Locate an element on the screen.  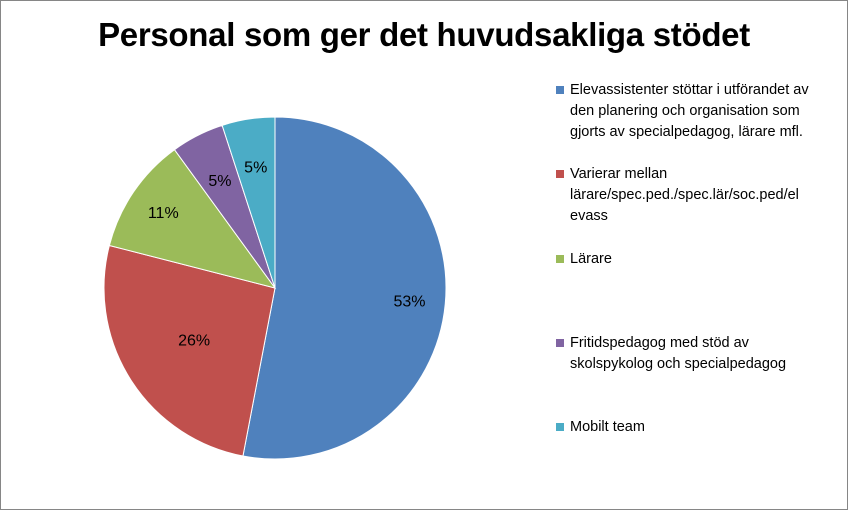
data-label-1: 53% is located at coordinates (409, 302).